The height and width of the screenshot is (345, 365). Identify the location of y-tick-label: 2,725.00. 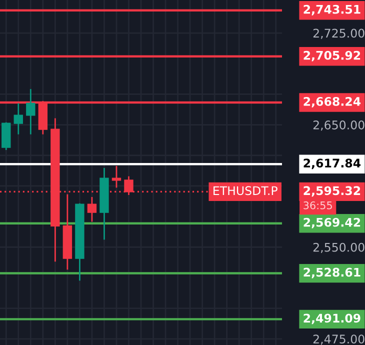
(338, 33).